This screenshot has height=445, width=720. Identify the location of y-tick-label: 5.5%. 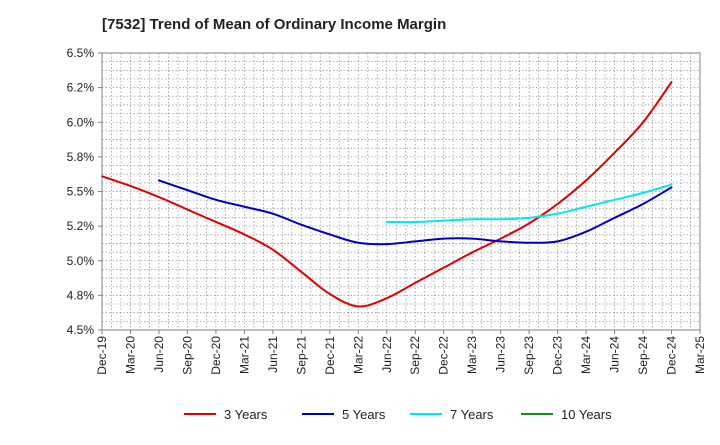
(81, 192).